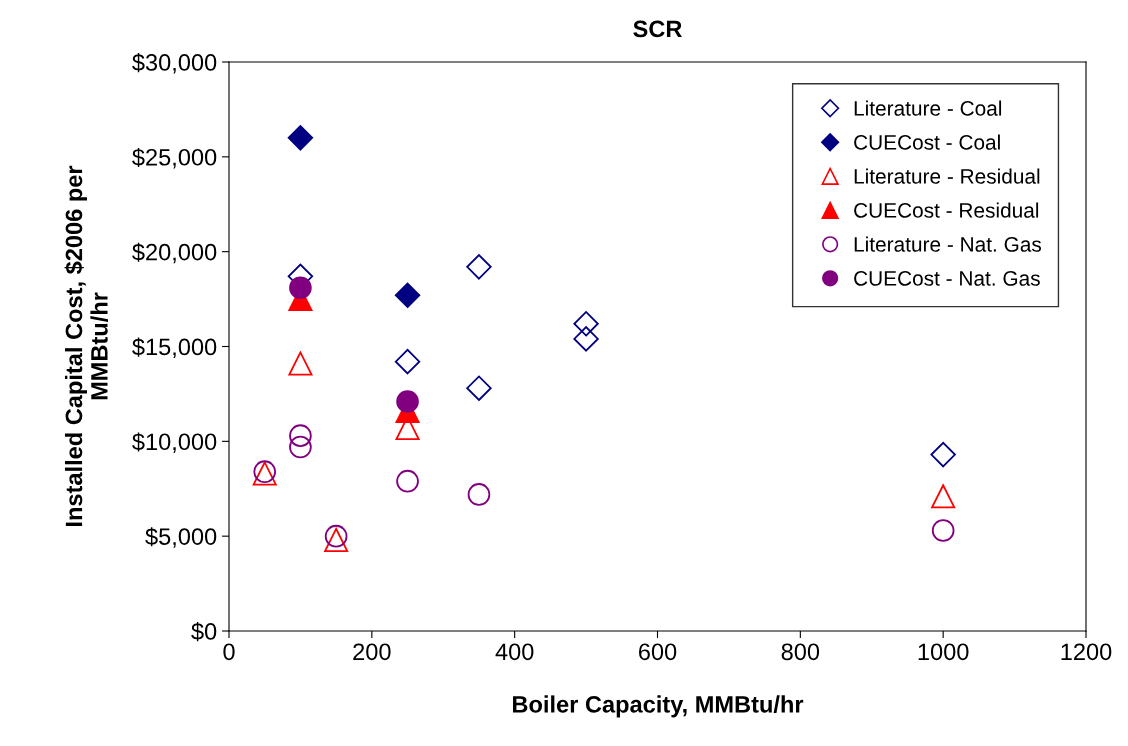 This screenshot has width=1128, height=746. Describe the element at coordinates (372, 652) in the screenshot. I see `x-tick-label: 200` at that location.